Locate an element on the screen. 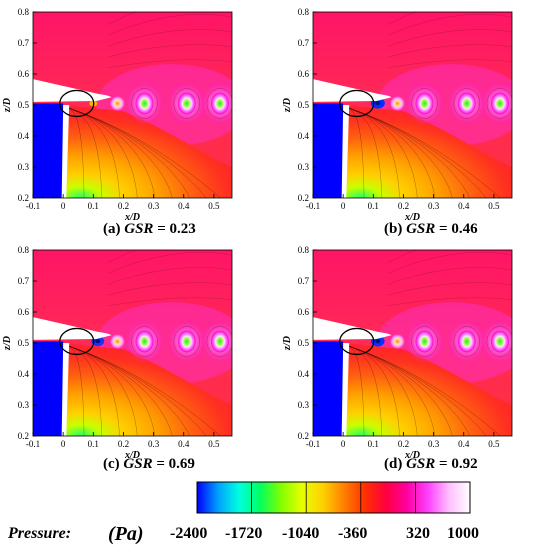  colorbar-tick-4: 320 is located at coordinates (418, 533).